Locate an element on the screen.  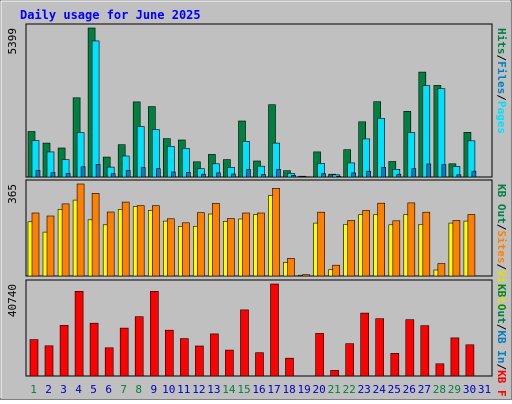
x-tick-label: 13 is located at coordinates (213, 389).